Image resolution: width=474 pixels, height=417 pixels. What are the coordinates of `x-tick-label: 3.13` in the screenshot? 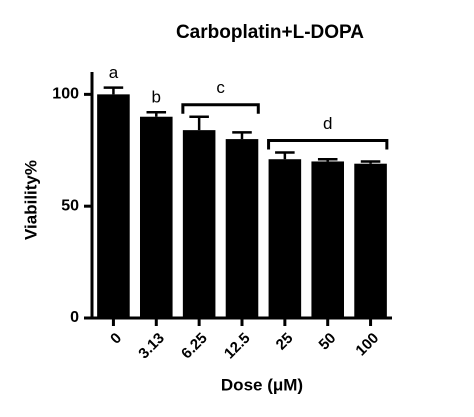 It's located at (151, 346).